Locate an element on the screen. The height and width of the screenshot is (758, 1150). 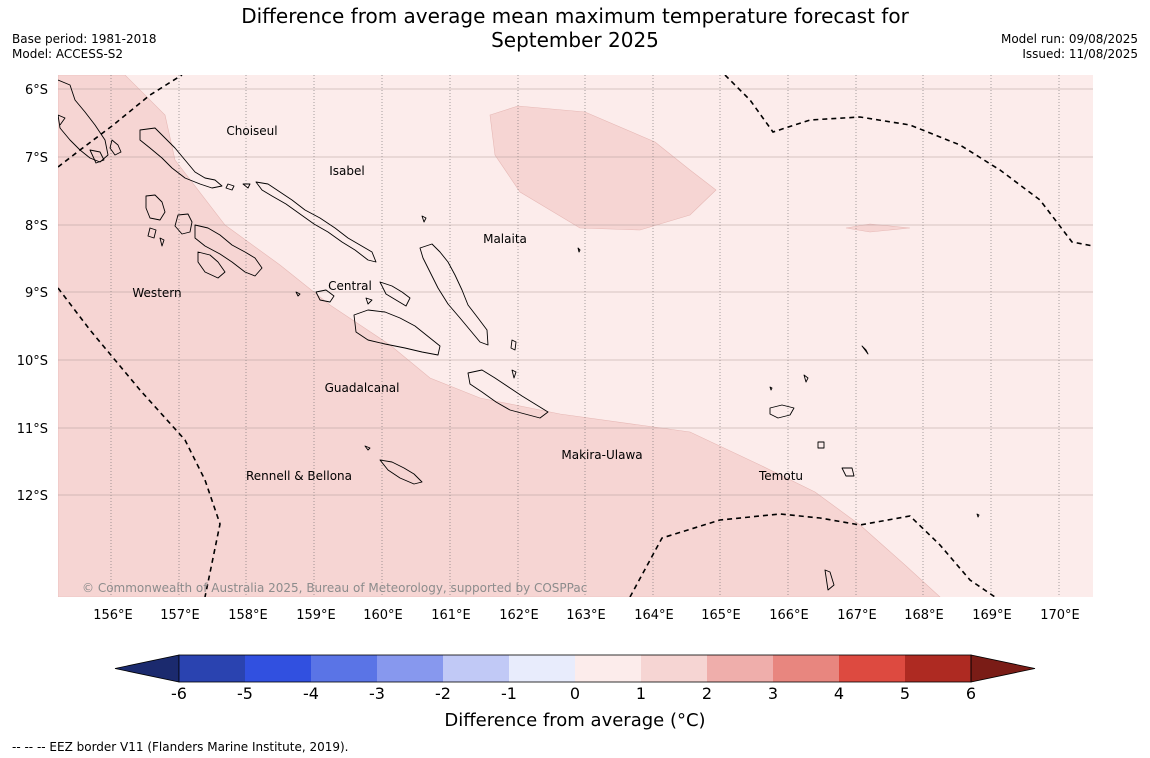
lat-label: 7°S is located at coordinates (36, 158).